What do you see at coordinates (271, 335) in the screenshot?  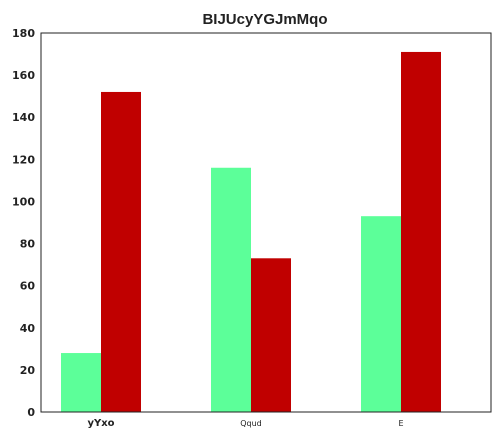 I see `bar-series2-Qqud` at bounding box center [271, 335].